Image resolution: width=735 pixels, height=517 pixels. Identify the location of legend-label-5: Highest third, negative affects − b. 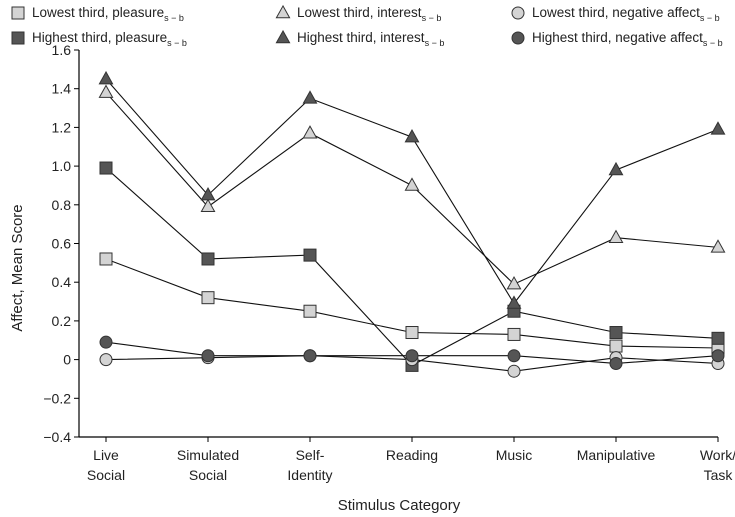
(627, 39).